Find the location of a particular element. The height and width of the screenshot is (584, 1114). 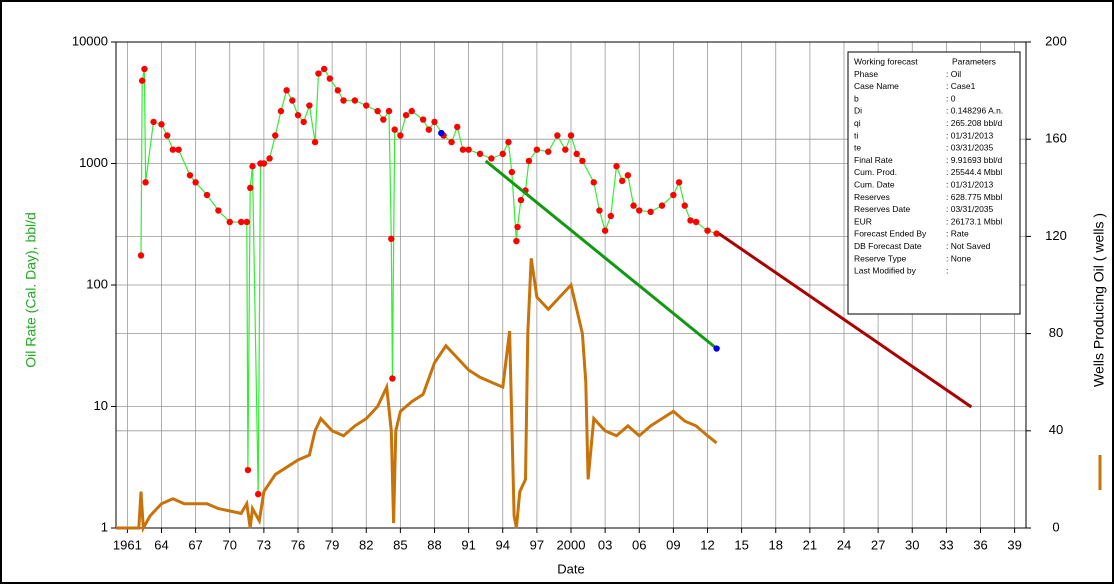

parameter-key: Reserves Date is located at coordinates (882, 209).